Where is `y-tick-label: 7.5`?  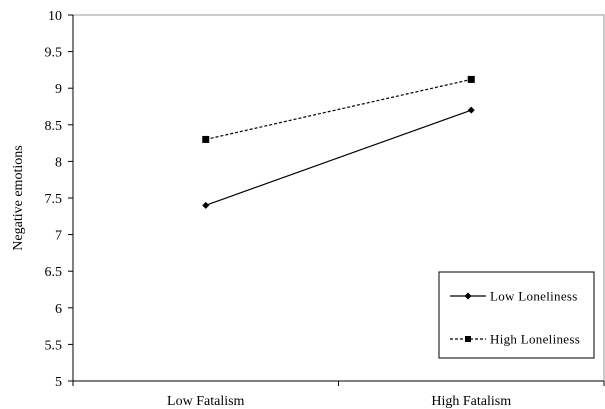 y-tick-label: 7.5 is located at coordinates (54, 199).